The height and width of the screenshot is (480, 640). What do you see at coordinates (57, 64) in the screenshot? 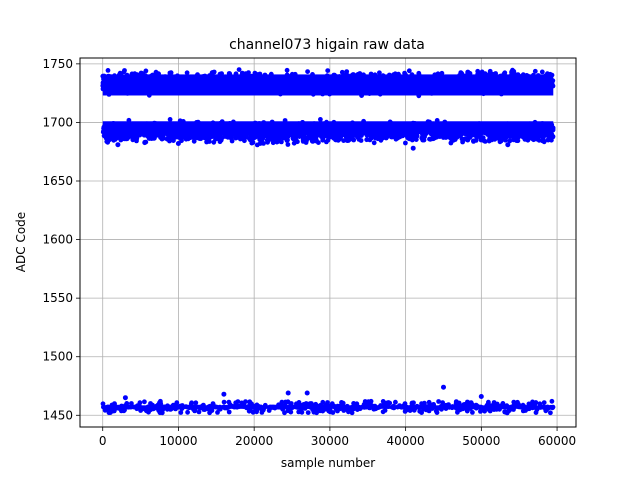
I see `y-tick-label: 1750` at bounding box center [57, 64].